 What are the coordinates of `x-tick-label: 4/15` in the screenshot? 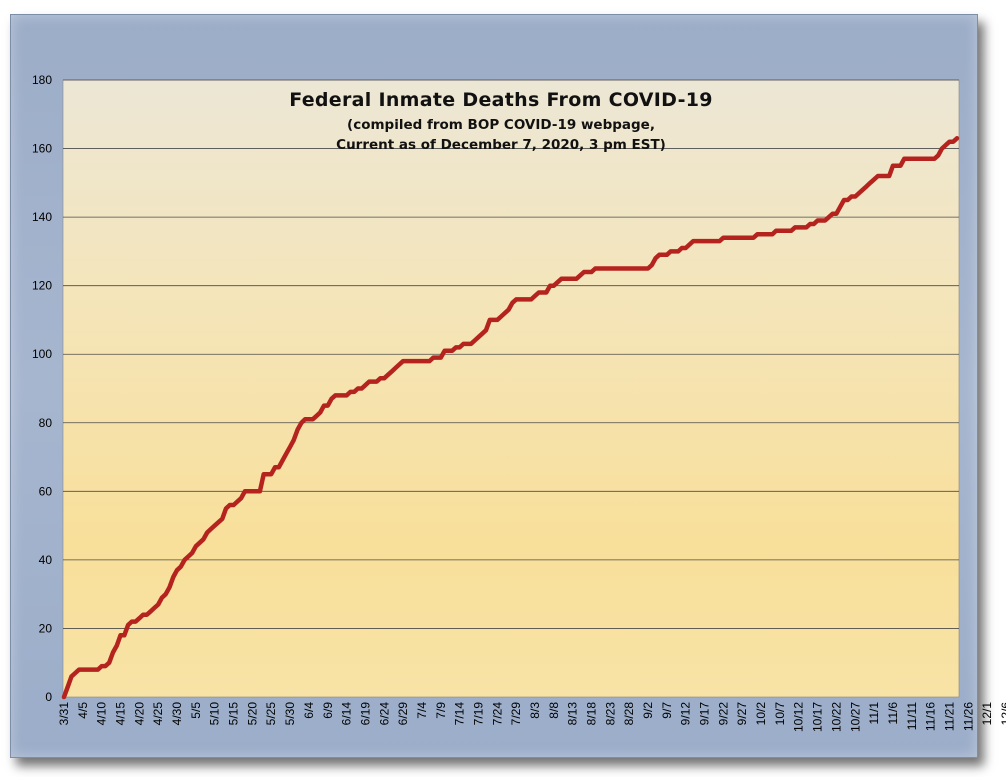 It's located at (121, 714).